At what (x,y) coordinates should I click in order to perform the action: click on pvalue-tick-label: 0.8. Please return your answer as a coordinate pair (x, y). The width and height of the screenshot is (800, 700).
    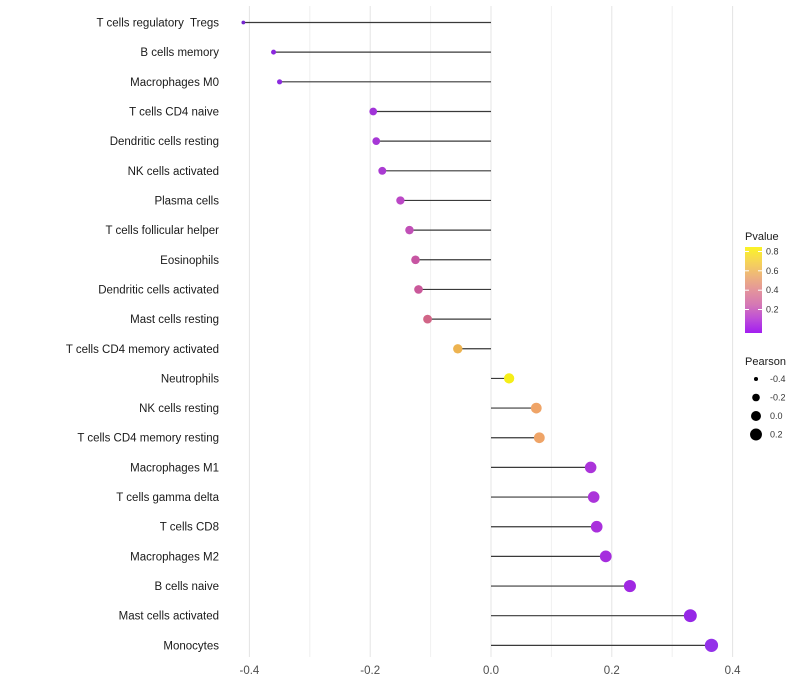
    Looking at the image, I should click on (772, 252).